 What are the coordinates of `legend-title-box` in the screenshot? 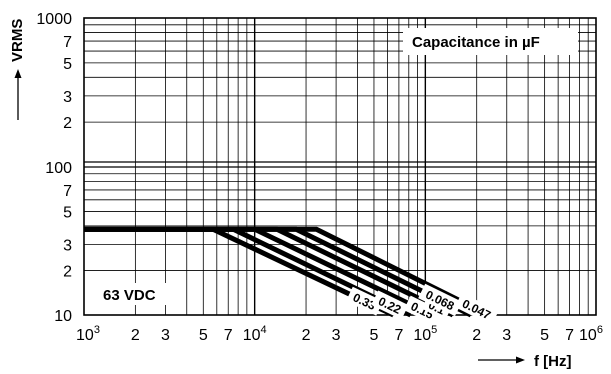 It's located at (490, 41).